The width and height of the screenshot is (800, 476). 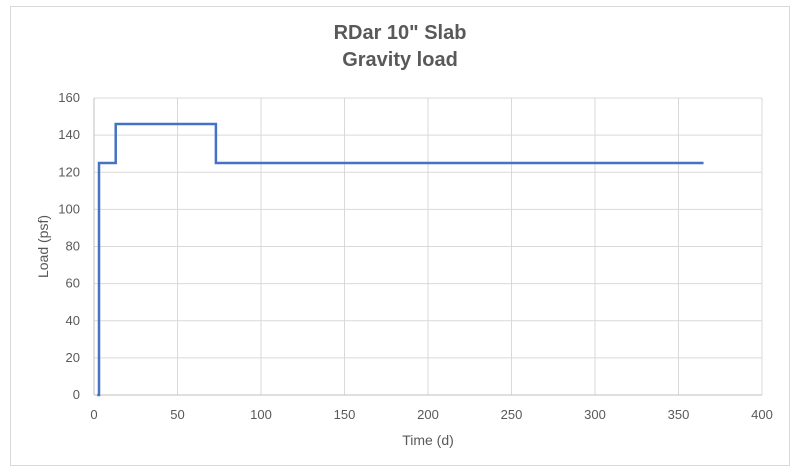 I want to click on y-tick-label: 60, so click(x=73, y=283).